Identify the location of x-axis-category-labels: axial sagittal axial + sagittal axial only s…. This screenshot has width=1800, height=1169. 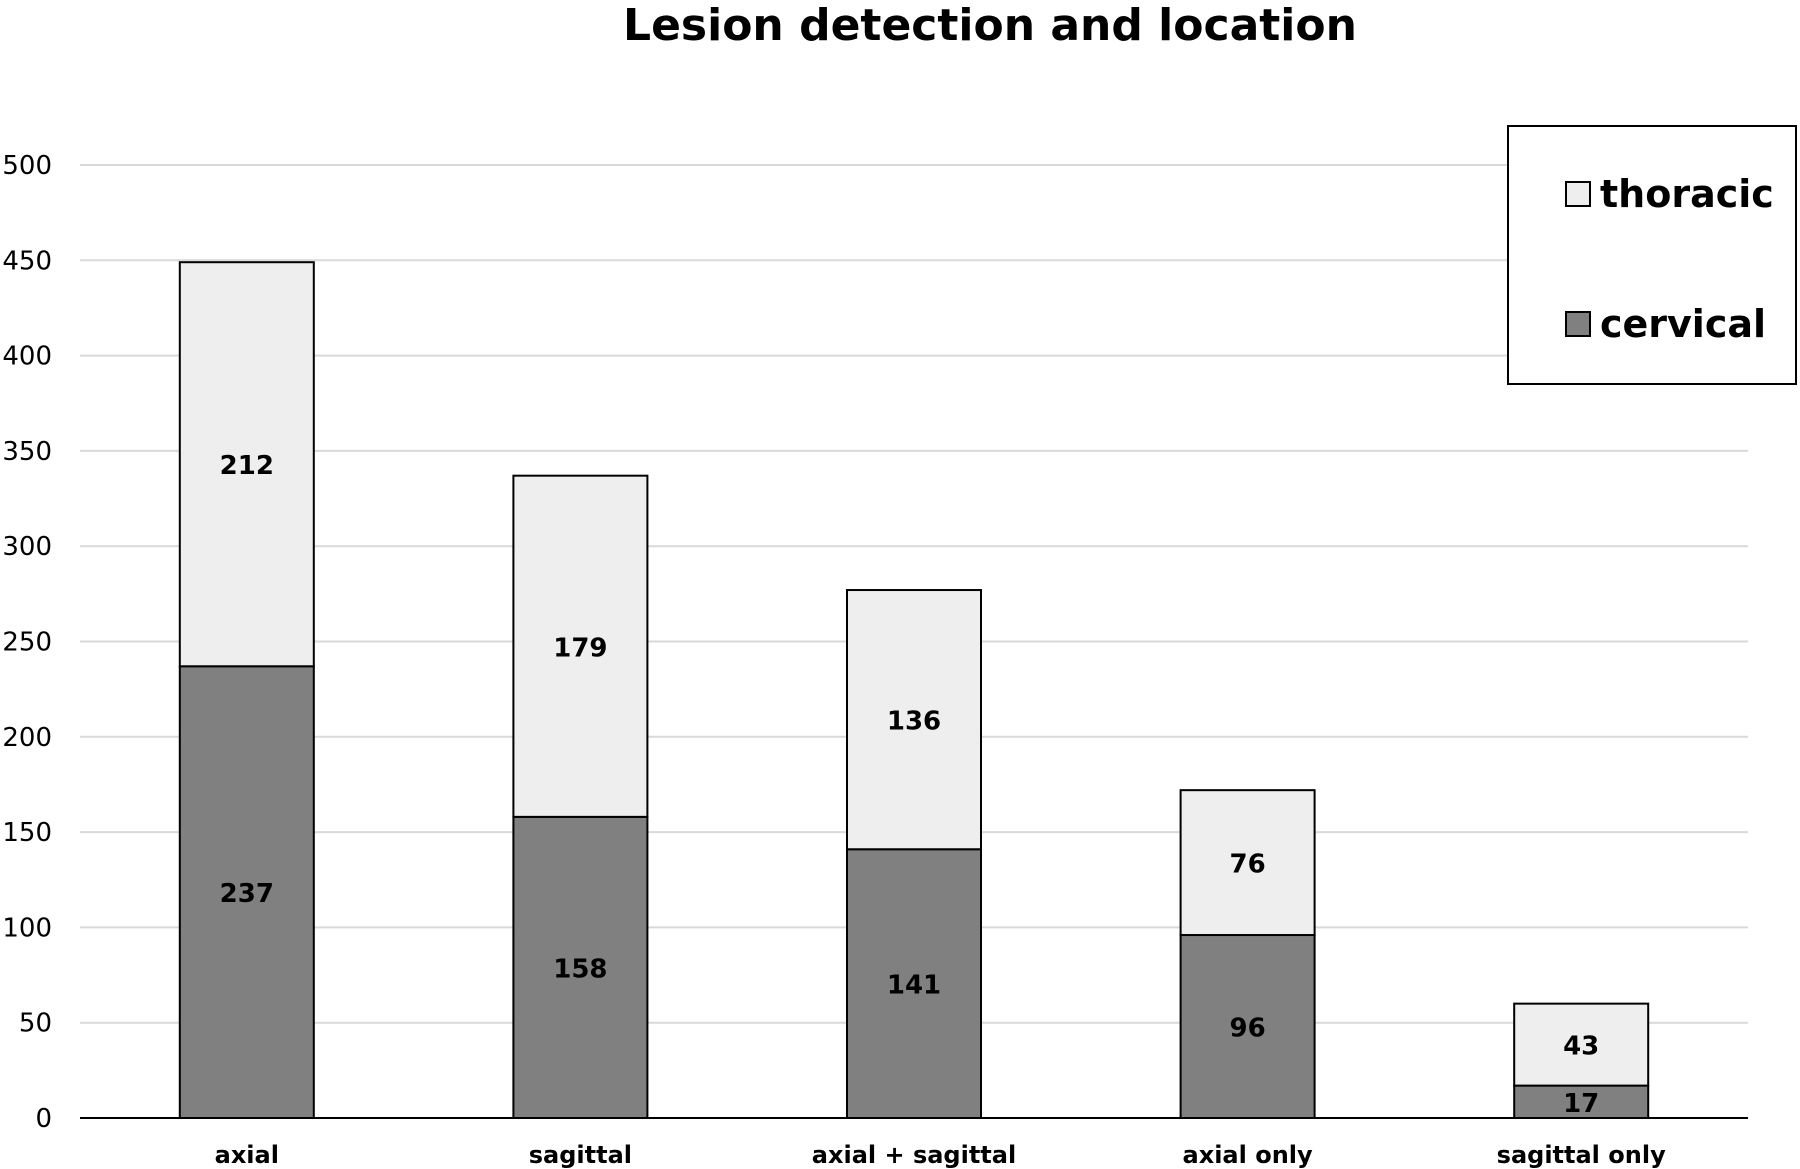
(940, 1155).